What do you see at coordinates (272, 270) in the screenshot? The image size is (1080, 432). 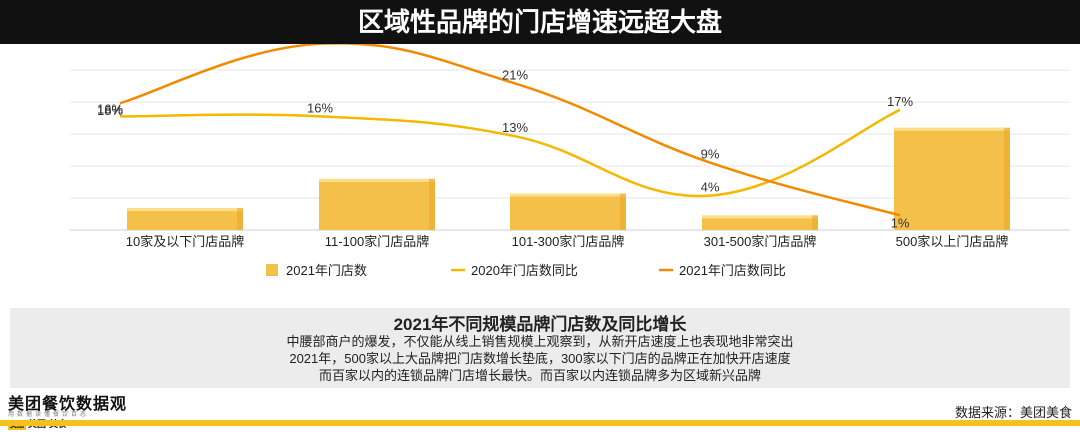 I see `legend-swatch` at bounding box center [272, 270].